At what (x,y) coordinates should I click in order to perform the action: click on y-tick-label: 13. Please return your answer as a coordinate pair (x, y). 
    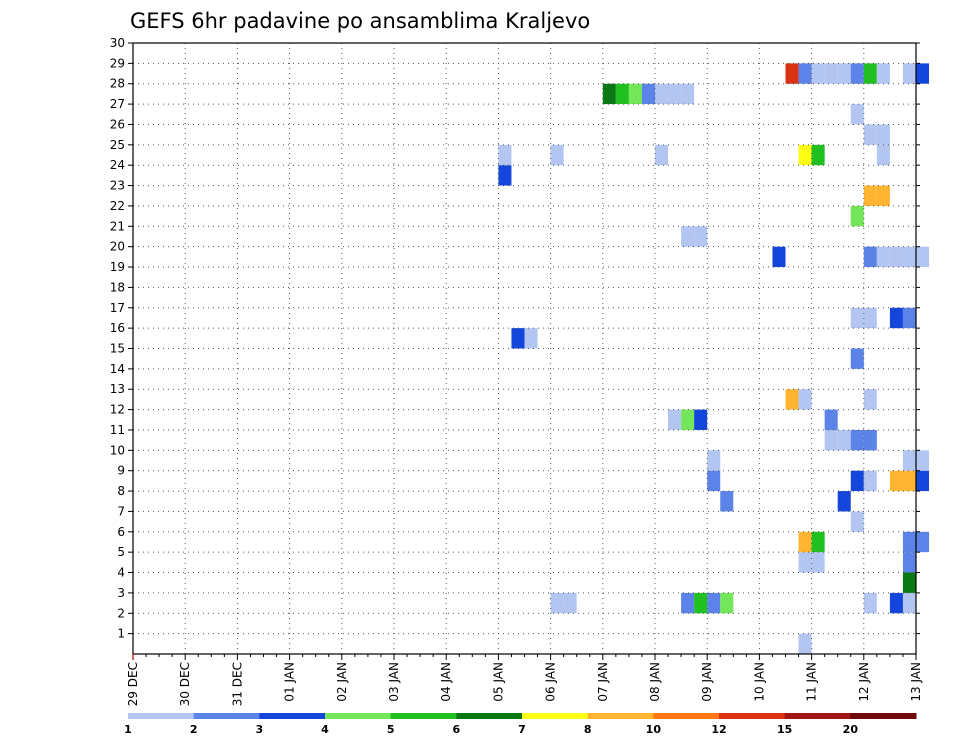
    Looking at the image, I should click on (117, 389).